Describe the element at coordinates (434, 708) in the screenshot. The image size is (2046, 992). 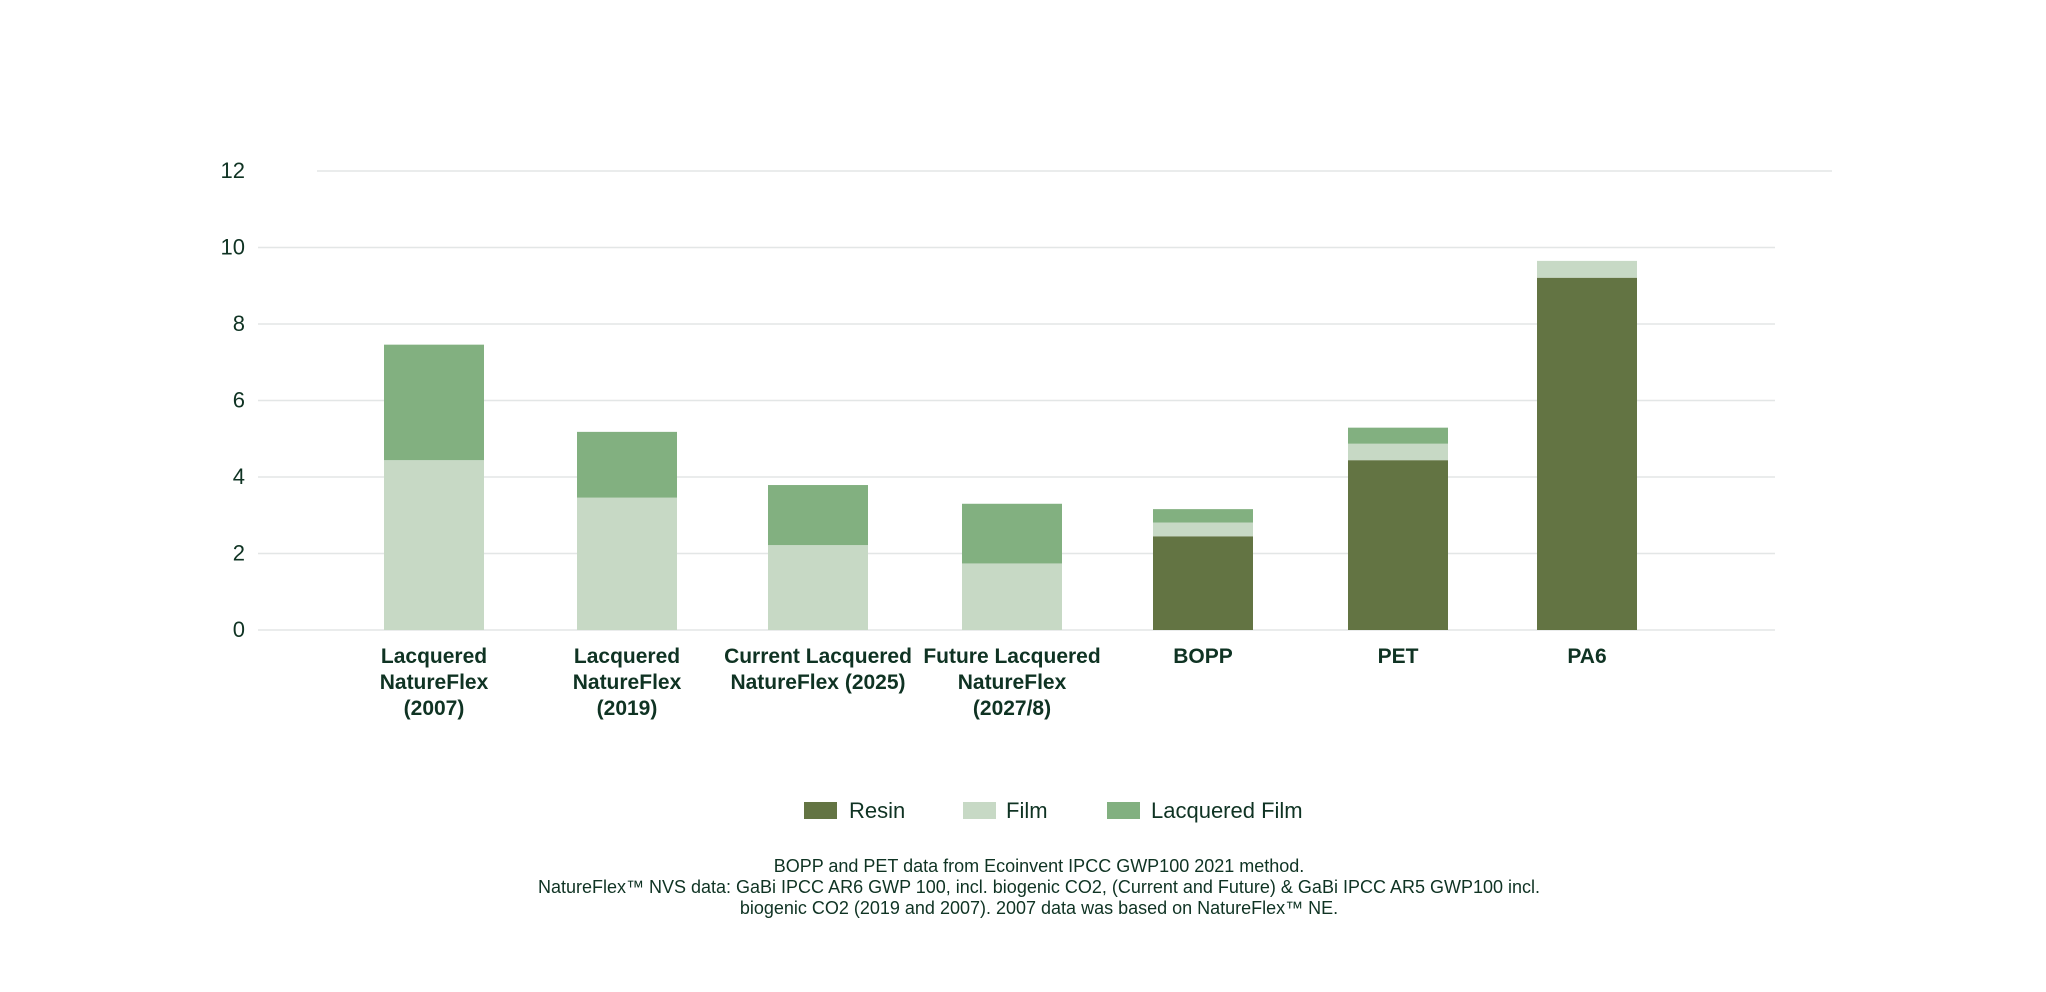
I see `x-tick-label: (2007)` at that location.